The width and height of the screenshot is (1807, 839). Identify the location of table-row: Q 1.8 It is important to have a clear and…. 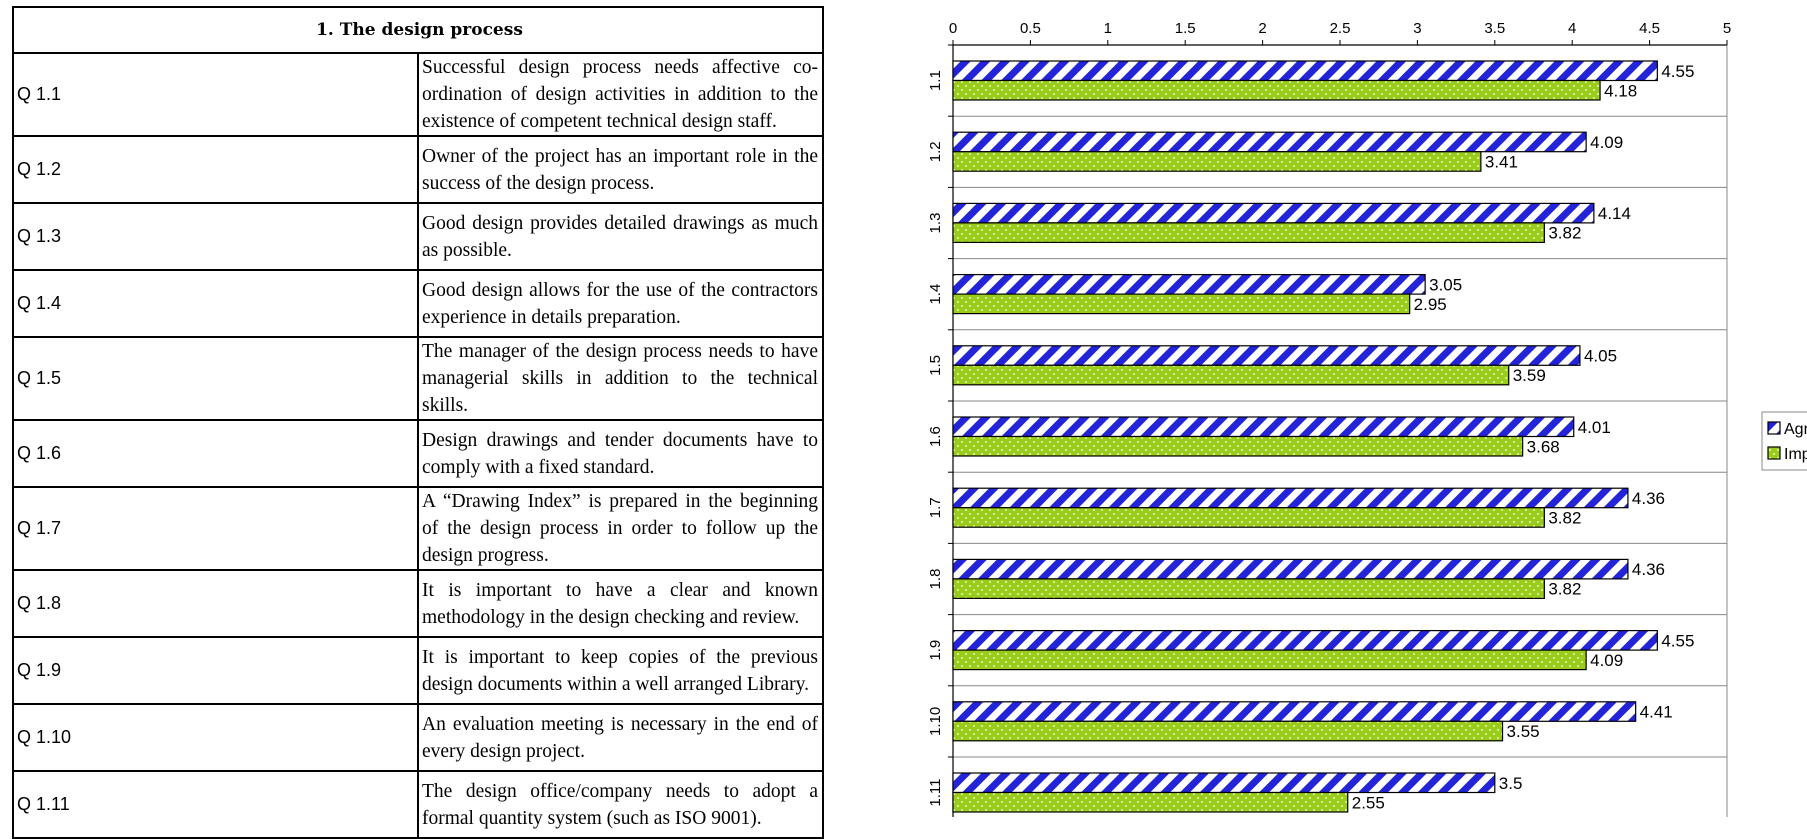
(418, 603).